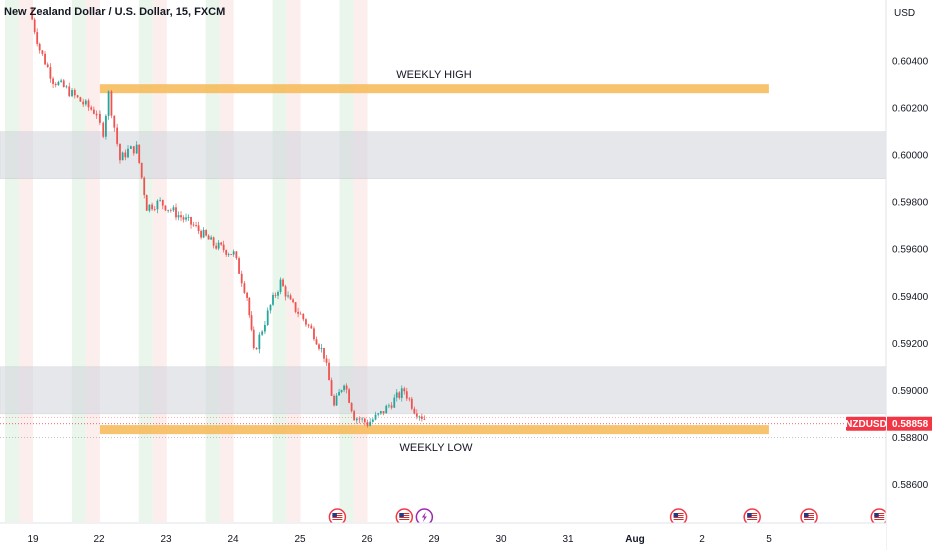 This screenshot has height=550, width=932. I want to click on symbol-tag-label: NZDUSD, so click(866, 424).